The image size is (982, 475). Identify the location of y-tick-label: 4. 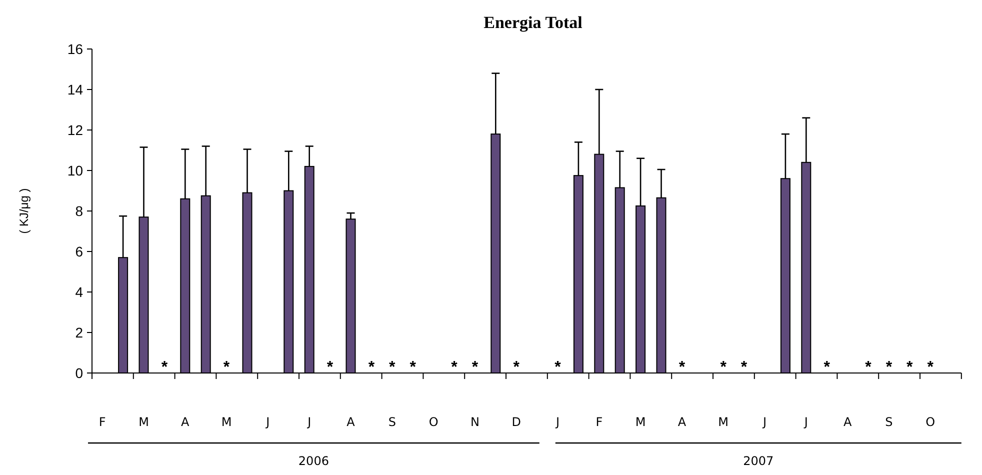
(79, 292).